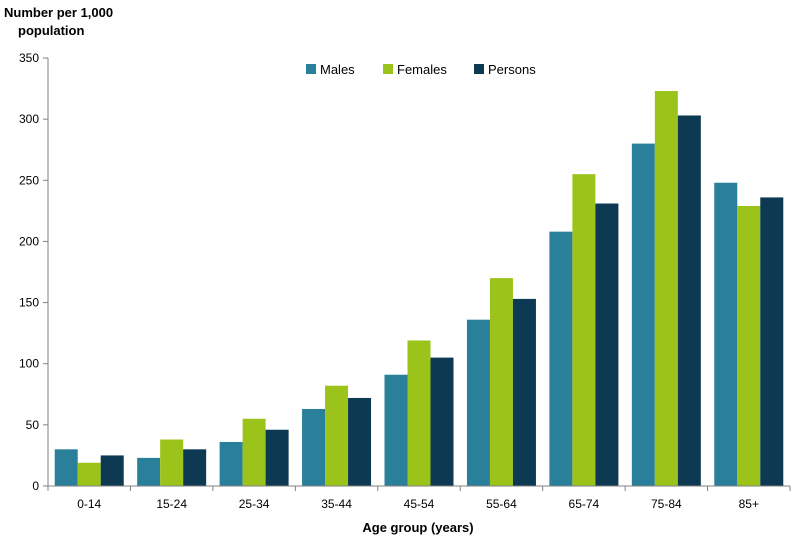 The image size is (800, 539). Describe the element at coordinates (58, 12) in the screenshot. I see `y-axis-title-line1: Number per 1,000` at that location.